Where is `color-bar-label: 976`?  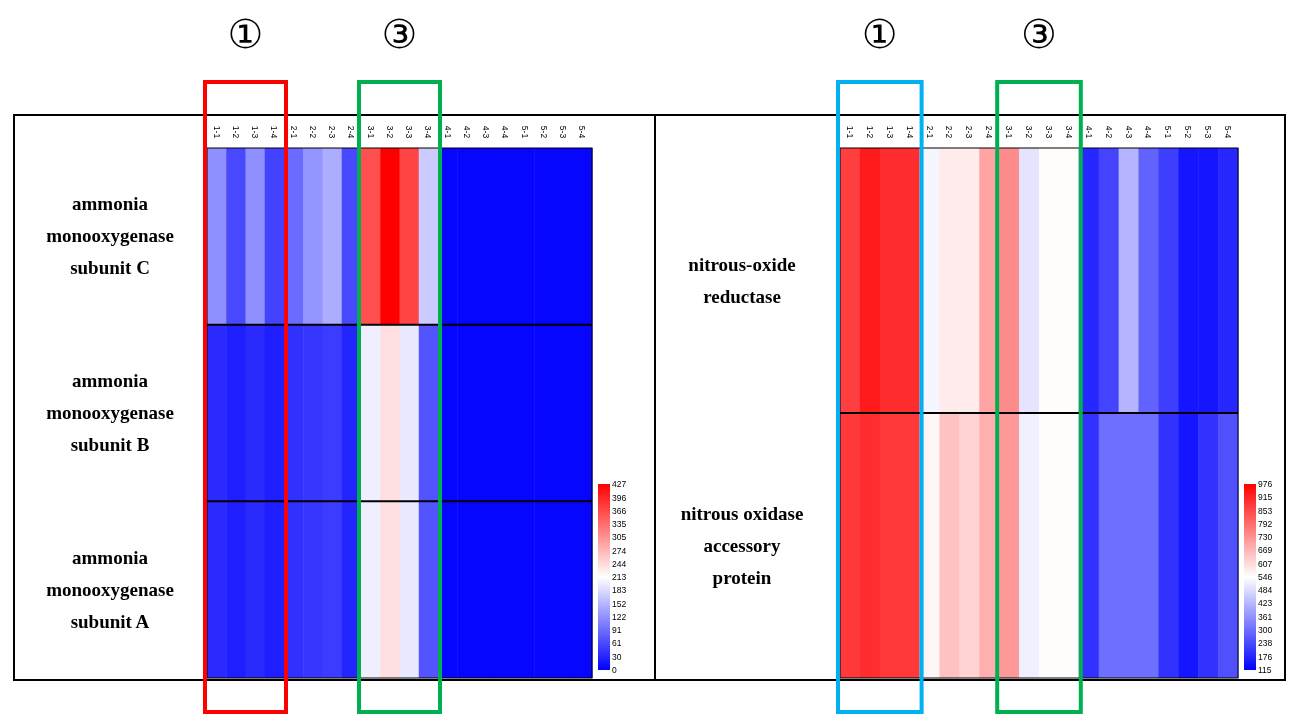 color-bar-label: 976 is located at coordinates (1265, 484).